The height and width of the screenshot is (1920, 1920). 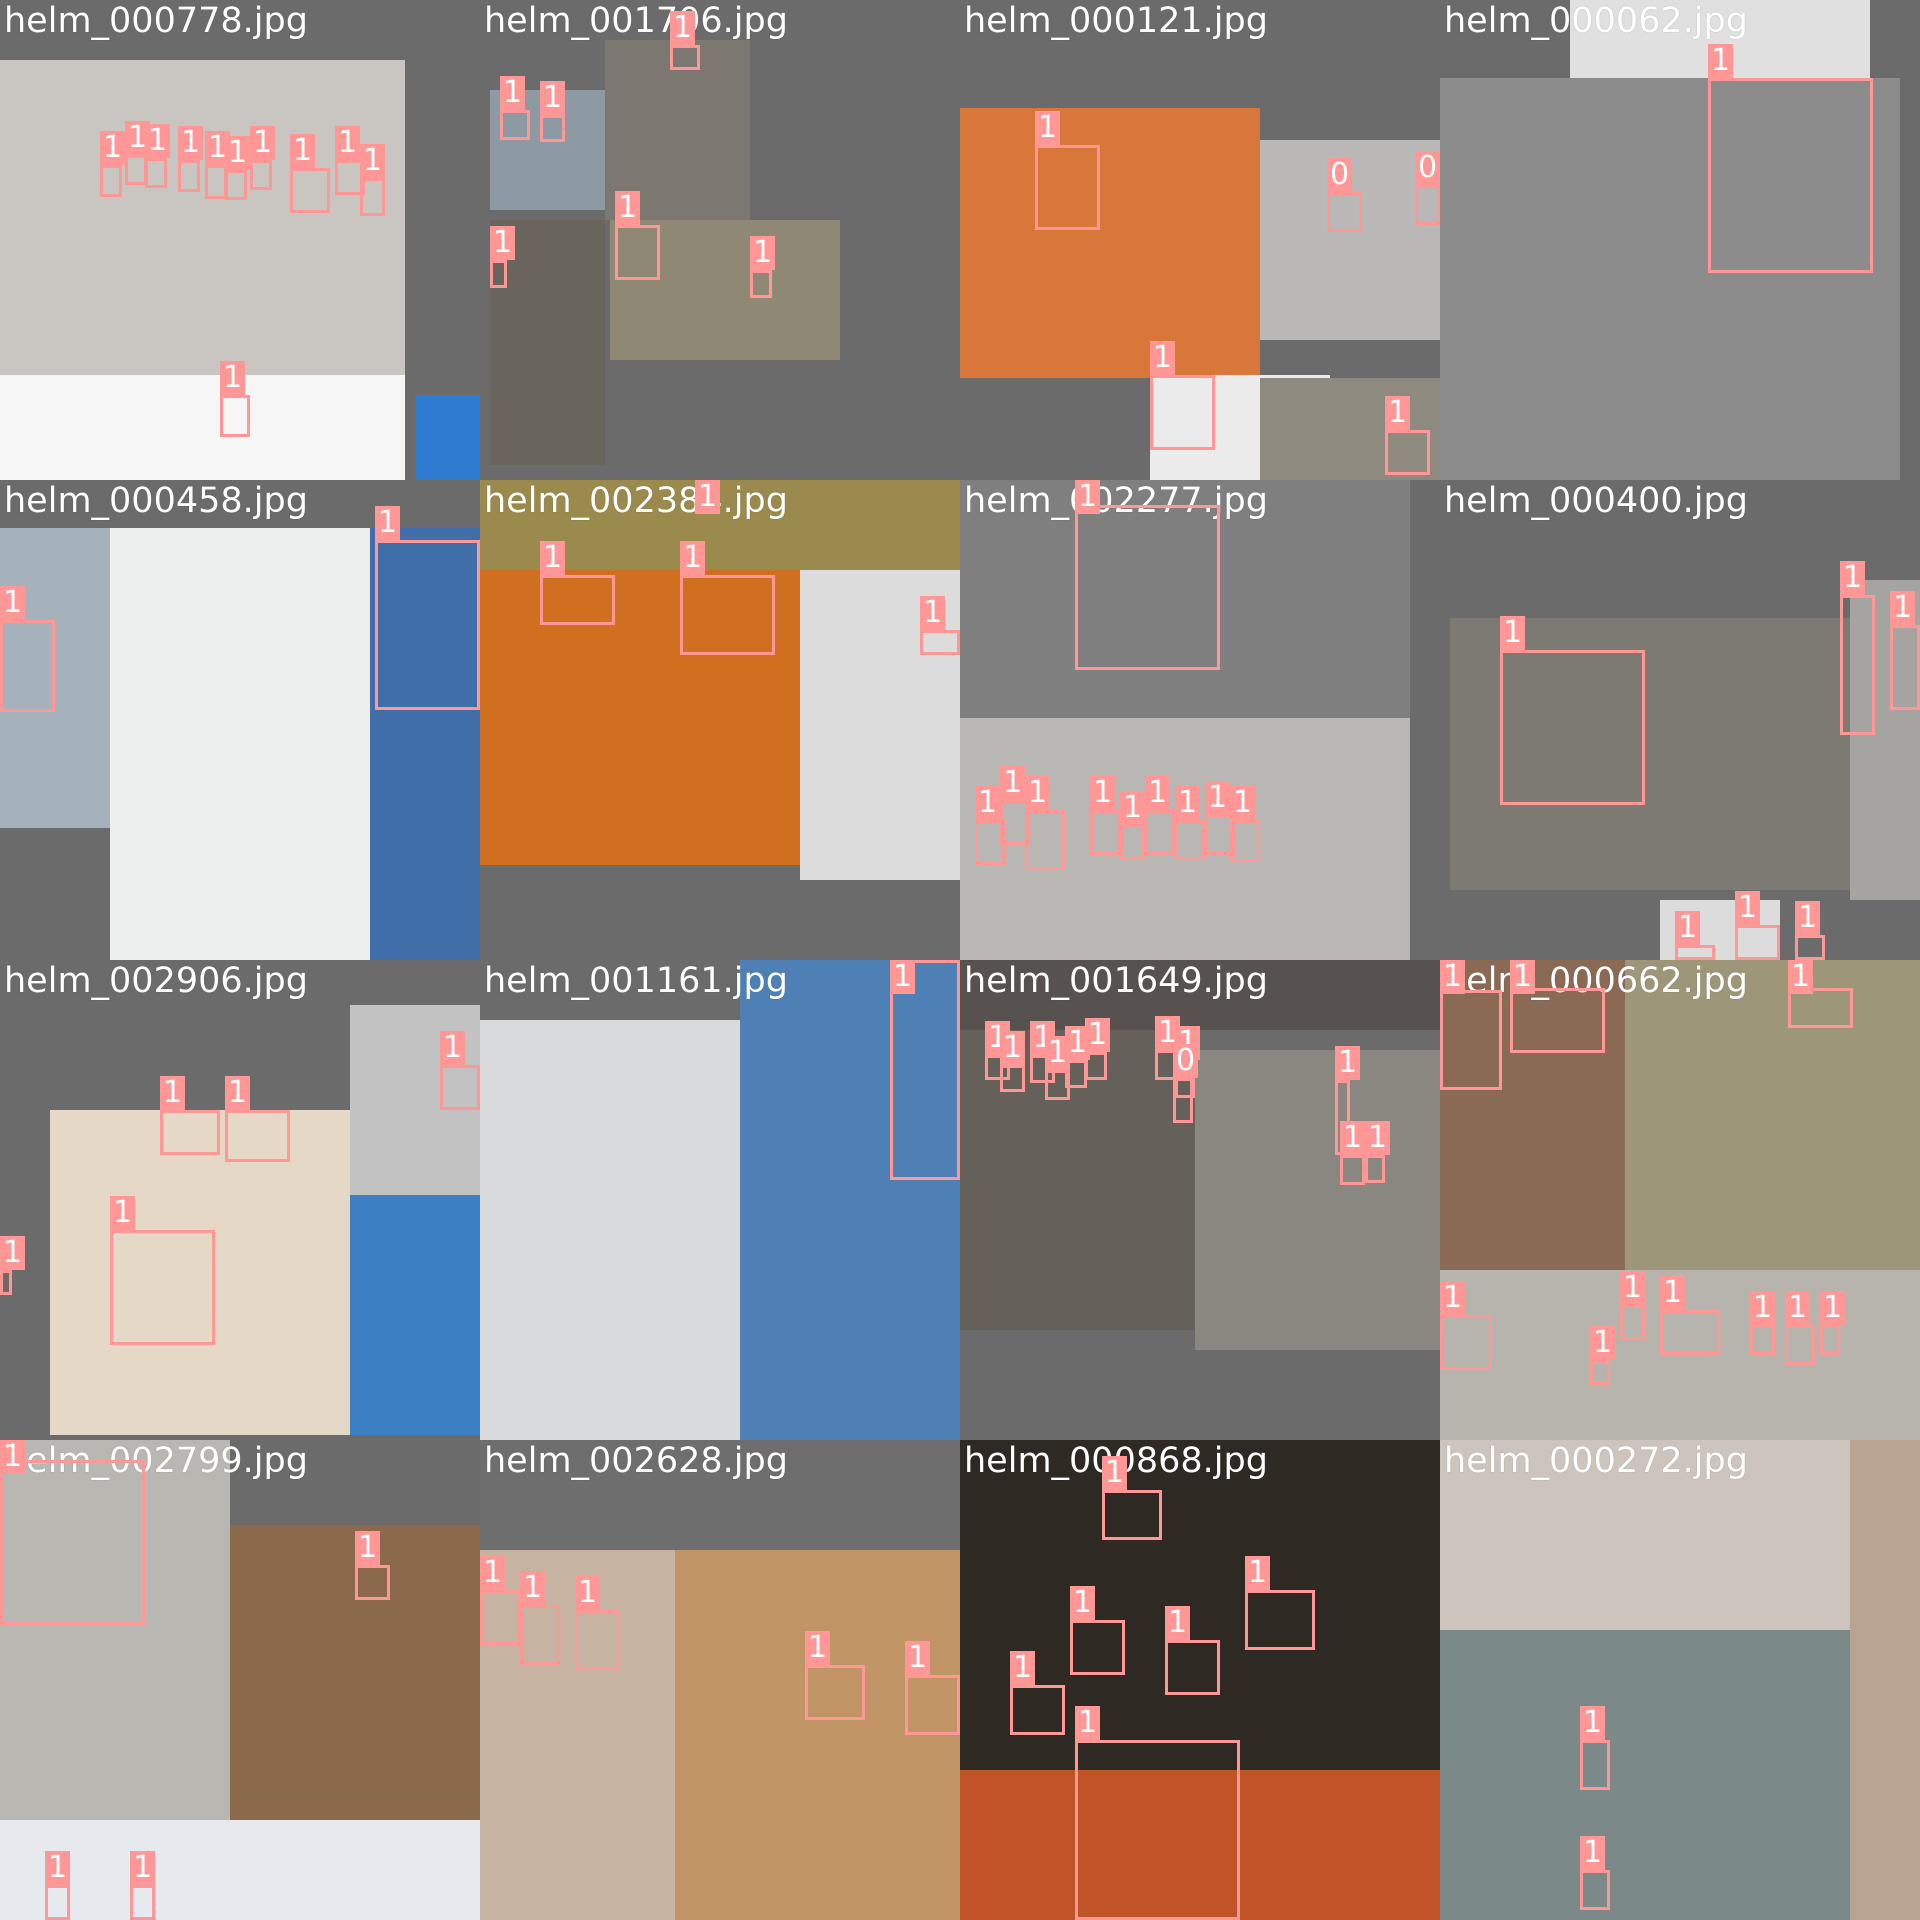 What do you see at coordinates (240, 1680) in the screenshot?
I see `mosaic-tile: helm_002799.jpg 1 1 1 1` at bounding box center [240, 1680].